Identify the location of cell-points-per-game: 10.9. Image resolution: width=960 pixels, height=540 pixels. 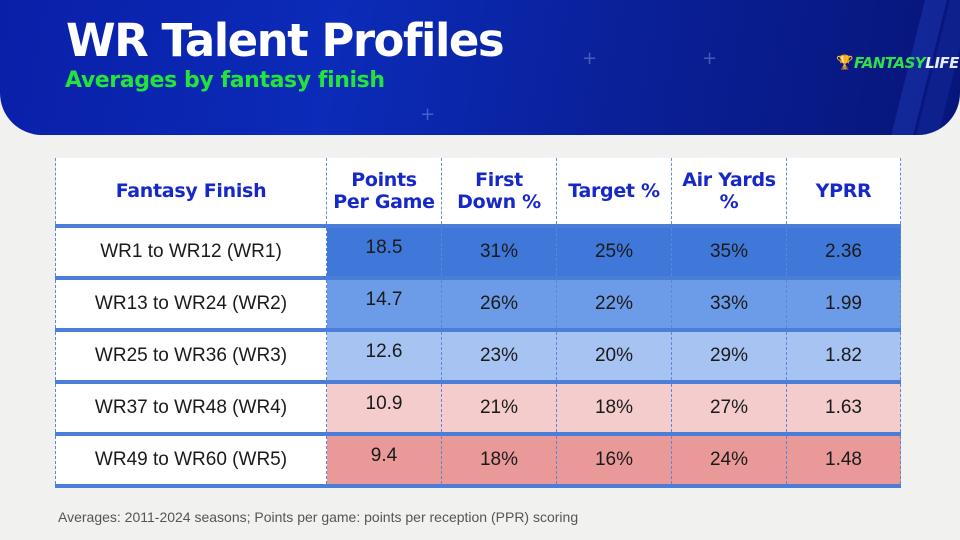
(384, 409).